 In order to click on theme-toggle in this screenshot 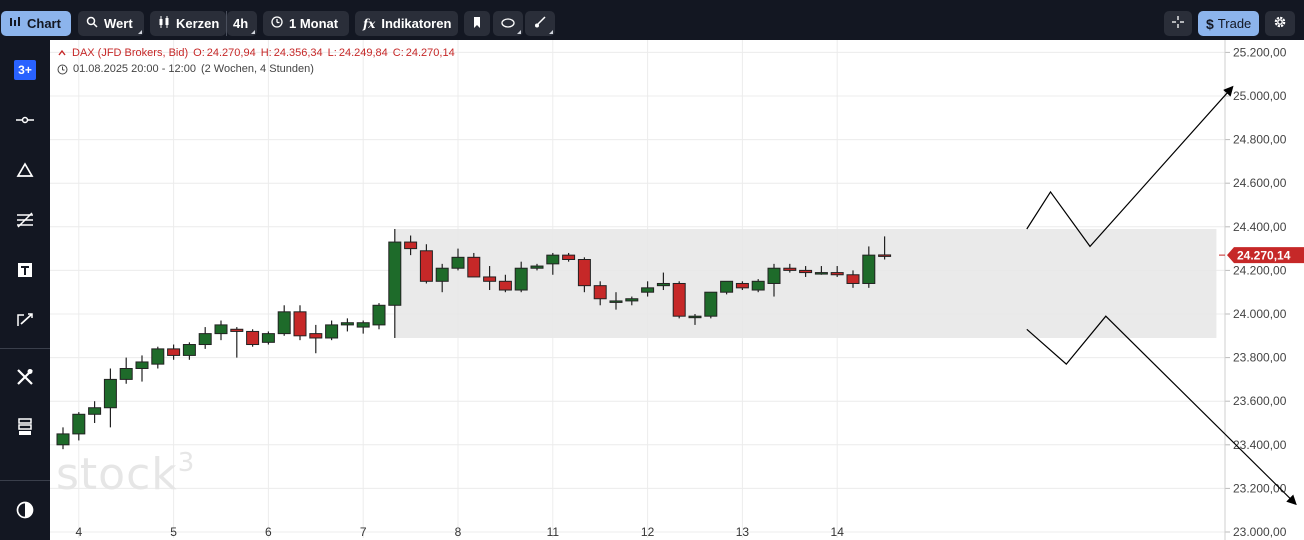, I will do `click(25, 510)`.